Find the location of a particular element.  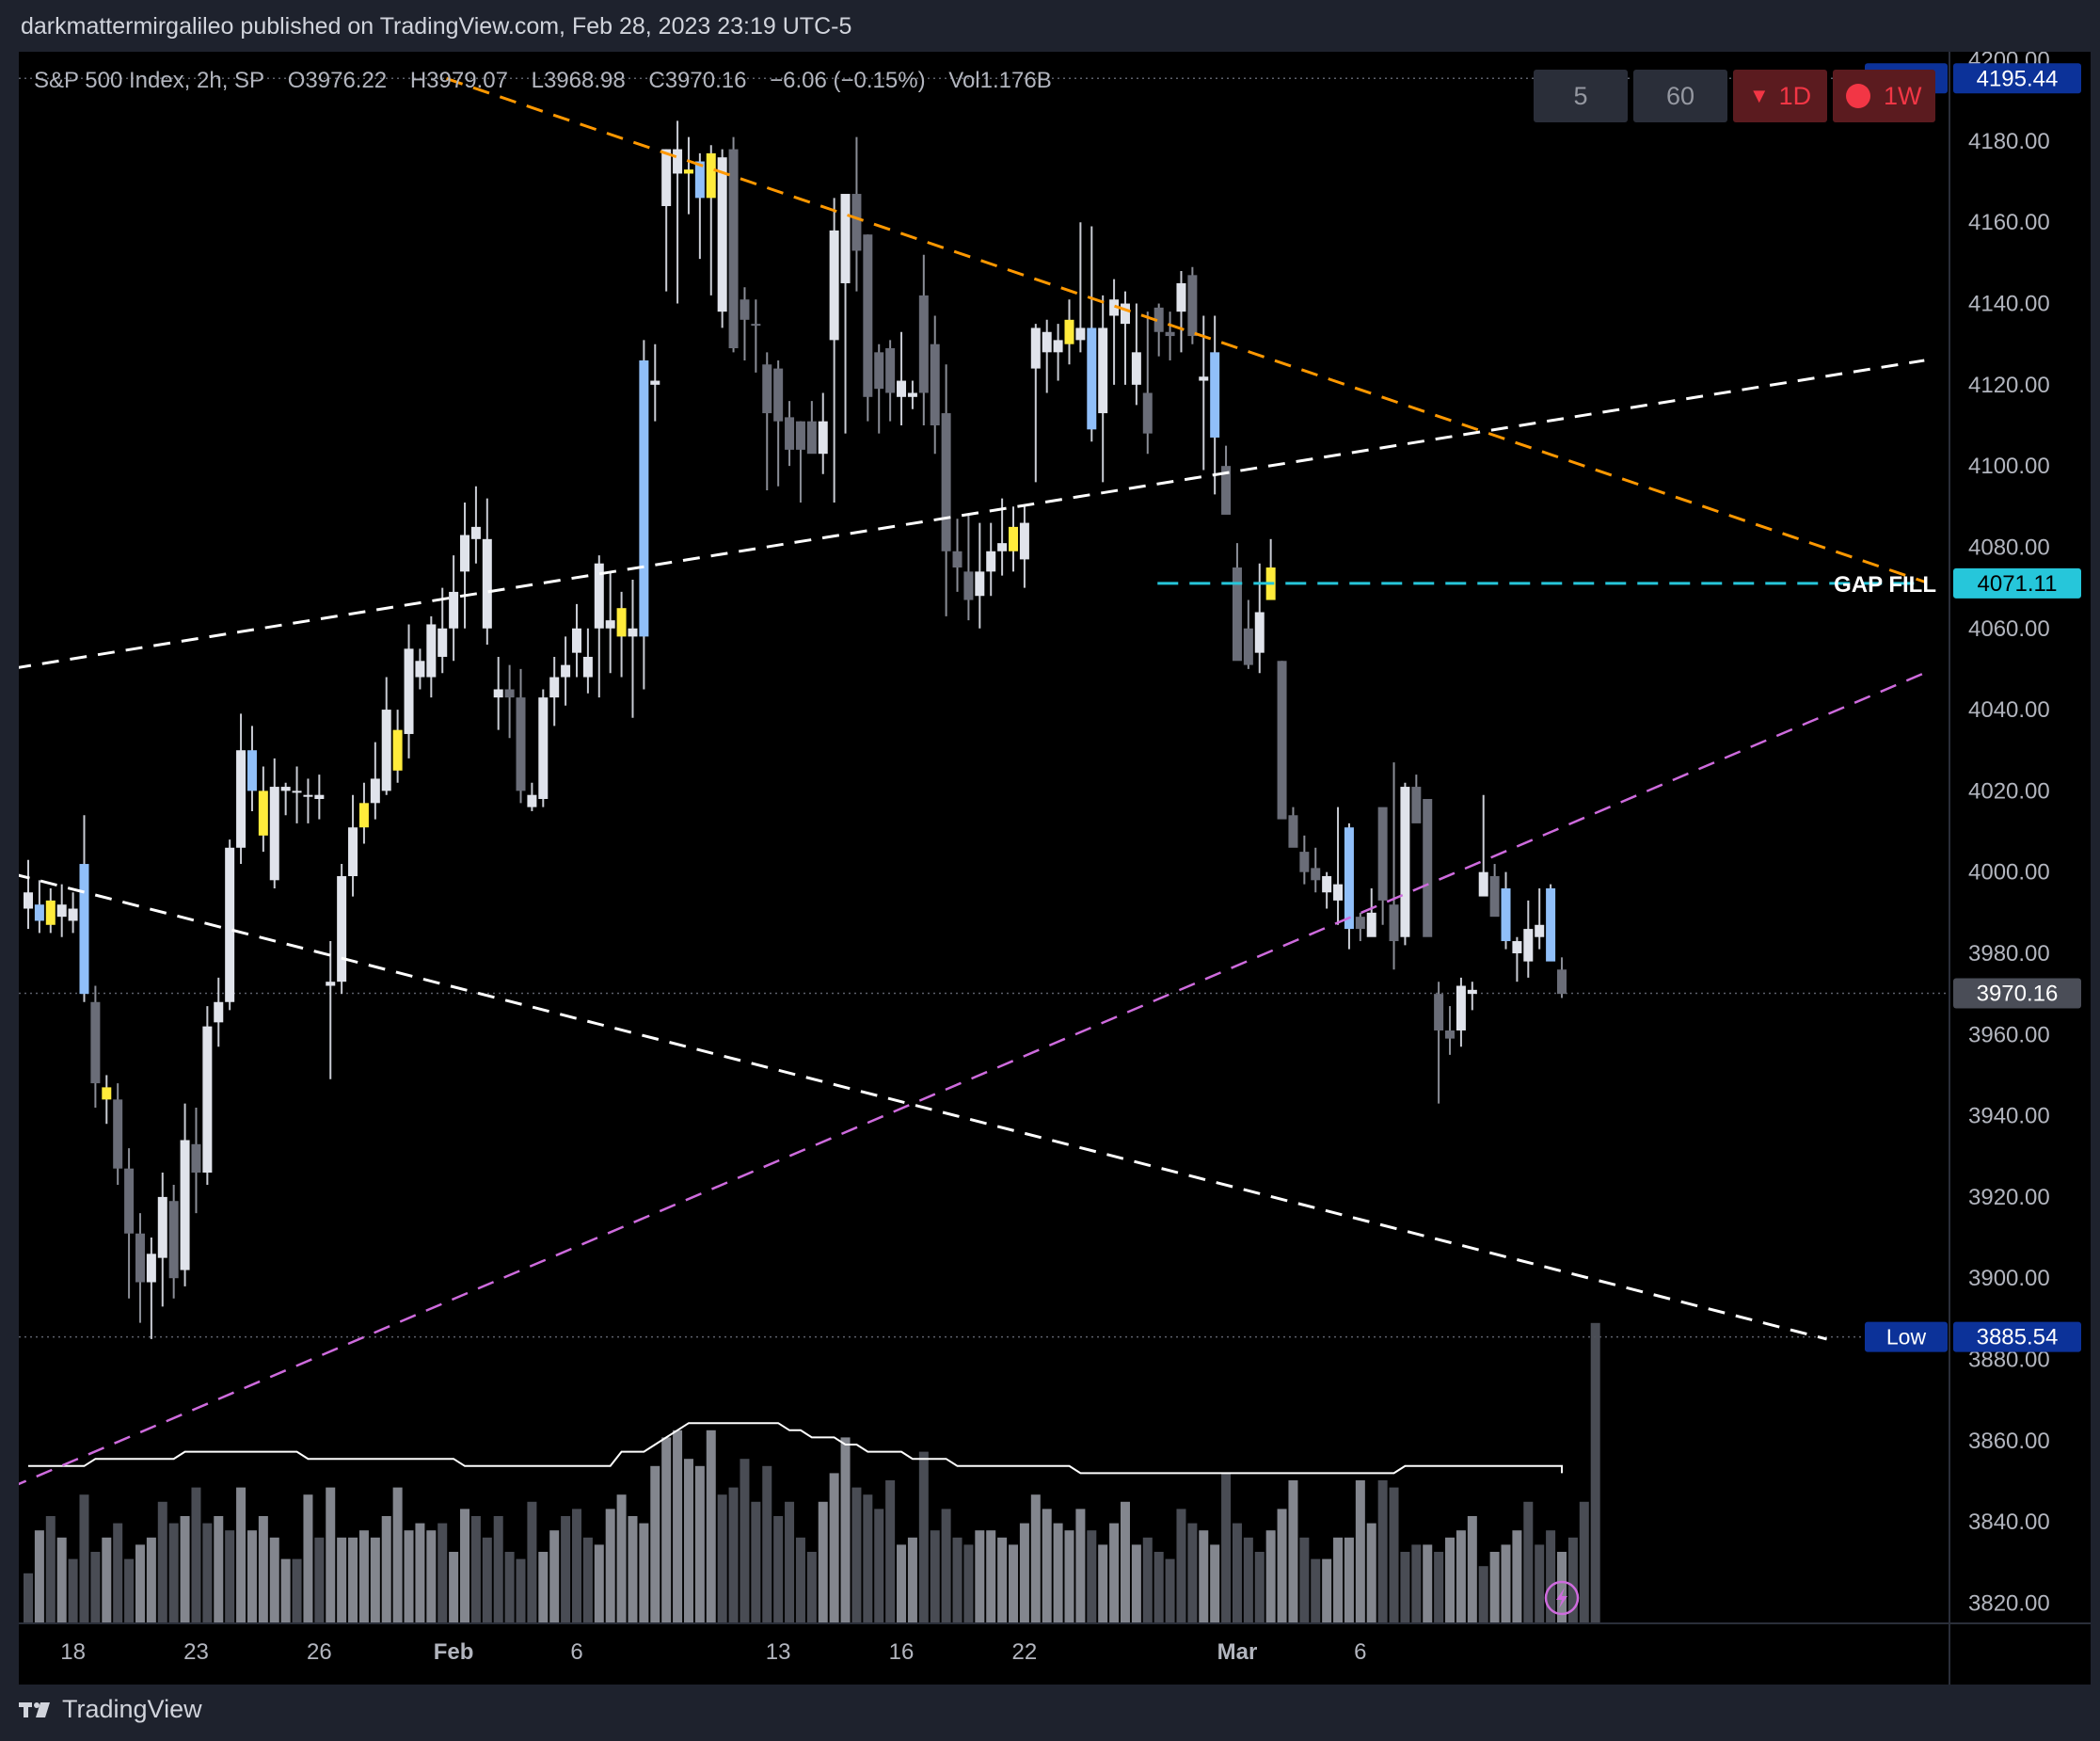

time-tick-label: 22 is located at coordinates (1025, 1652).